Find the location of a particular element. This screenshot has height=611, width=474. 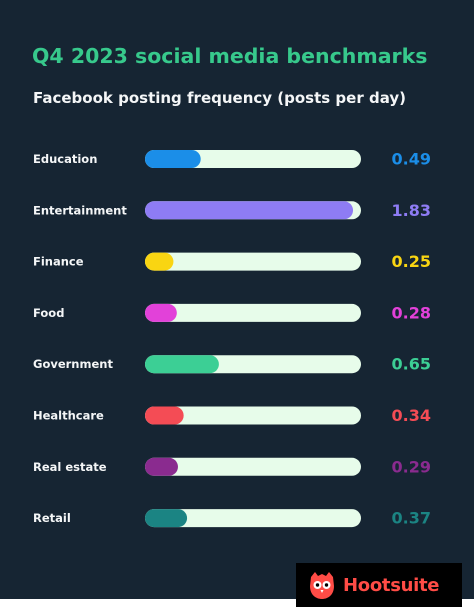

hootsuite-logo: Hootsuite is located at coordinates (379, 585).